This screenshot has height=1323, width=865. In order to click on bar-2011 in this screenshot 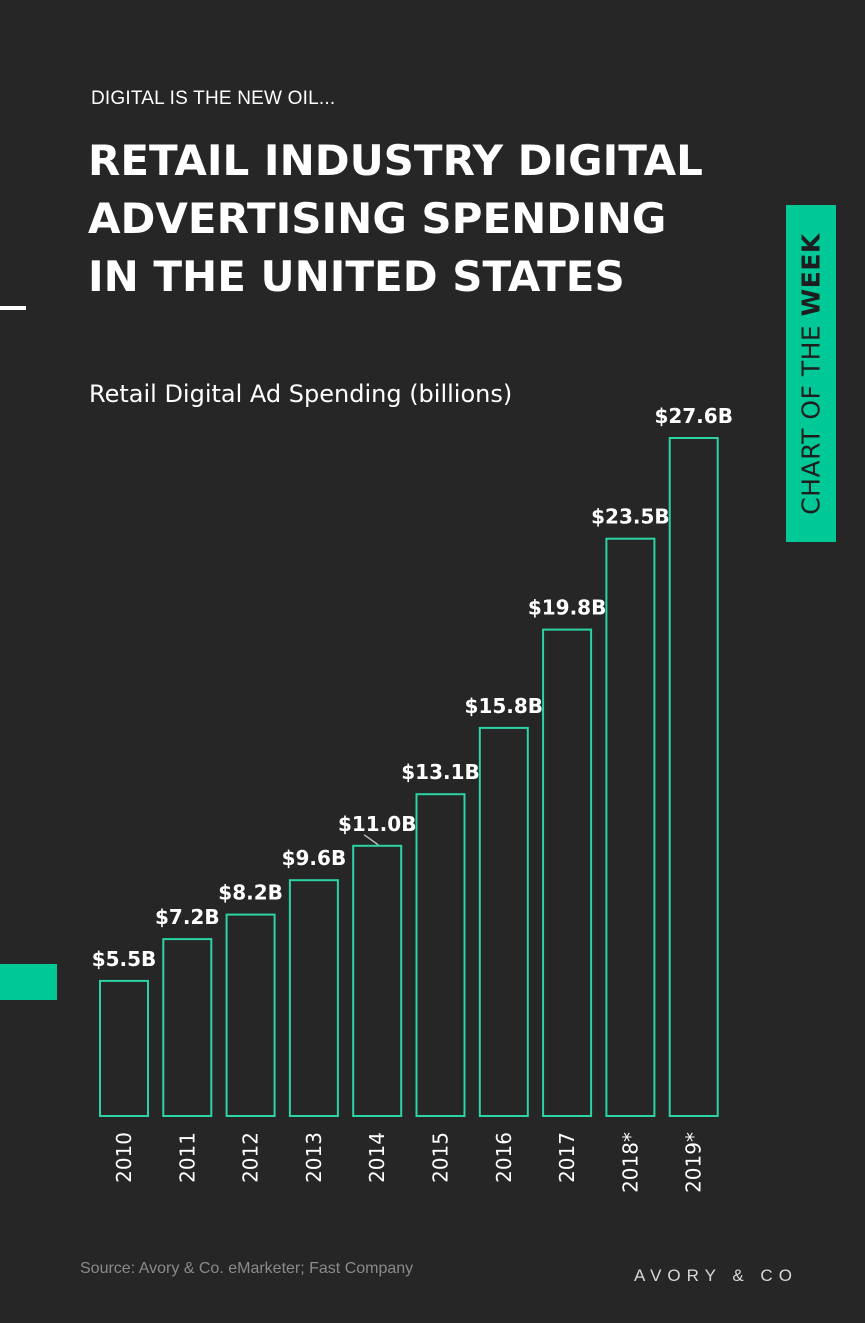, I will do `click(187, 1027)`.